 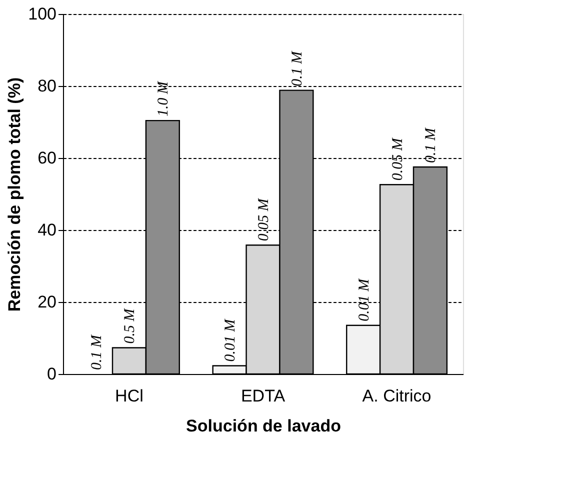 I want to click on y-tick-label: 20, so click(x=47, y=302).